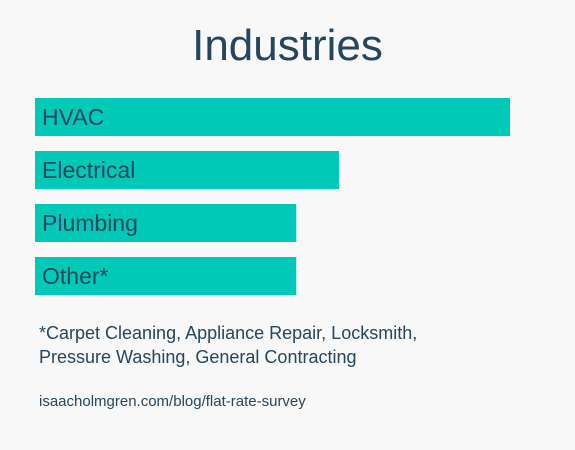 Image resolution: width=575 pixels, height=450 pixels. I want to click on bar-plumbing, so click(166, 223).